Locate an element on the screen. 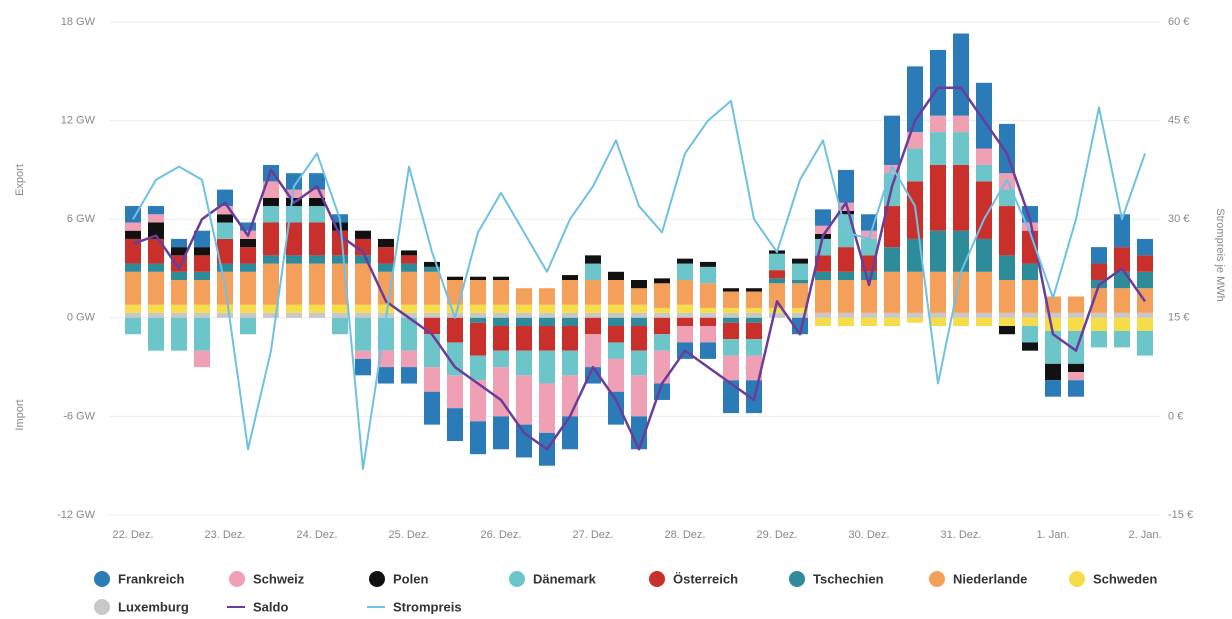 The height and width of the screenshot is (619, 1232). y-axis-title-export: Export is located at coordinates (20, 180).